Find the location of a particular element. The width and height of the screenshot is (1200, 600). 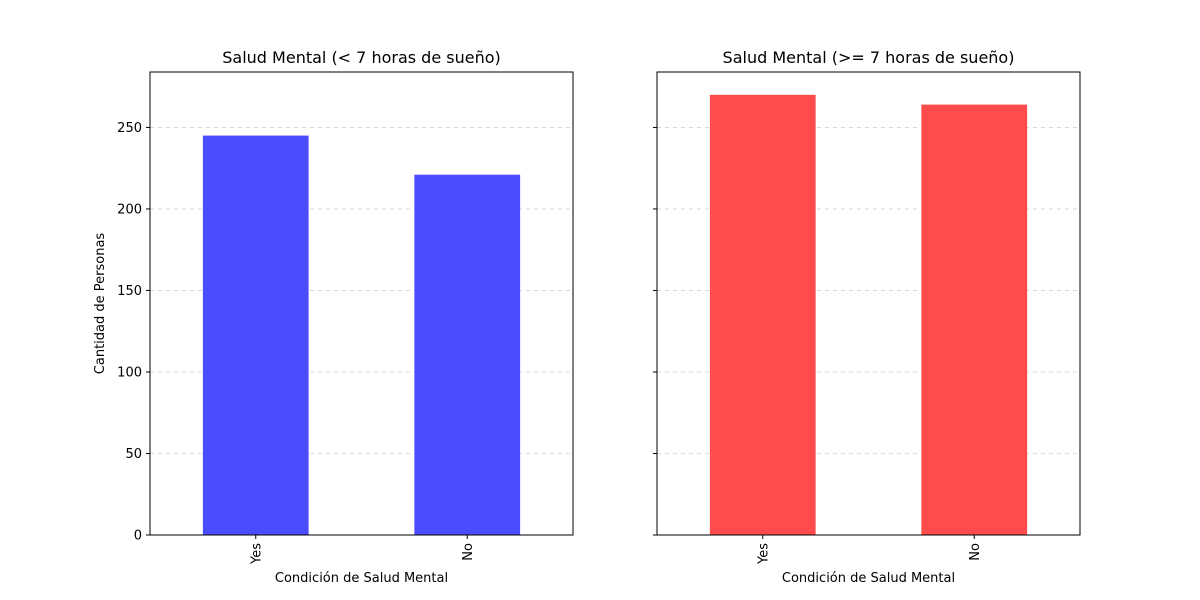

right-bar-yes is located at coordinates (762, 314).